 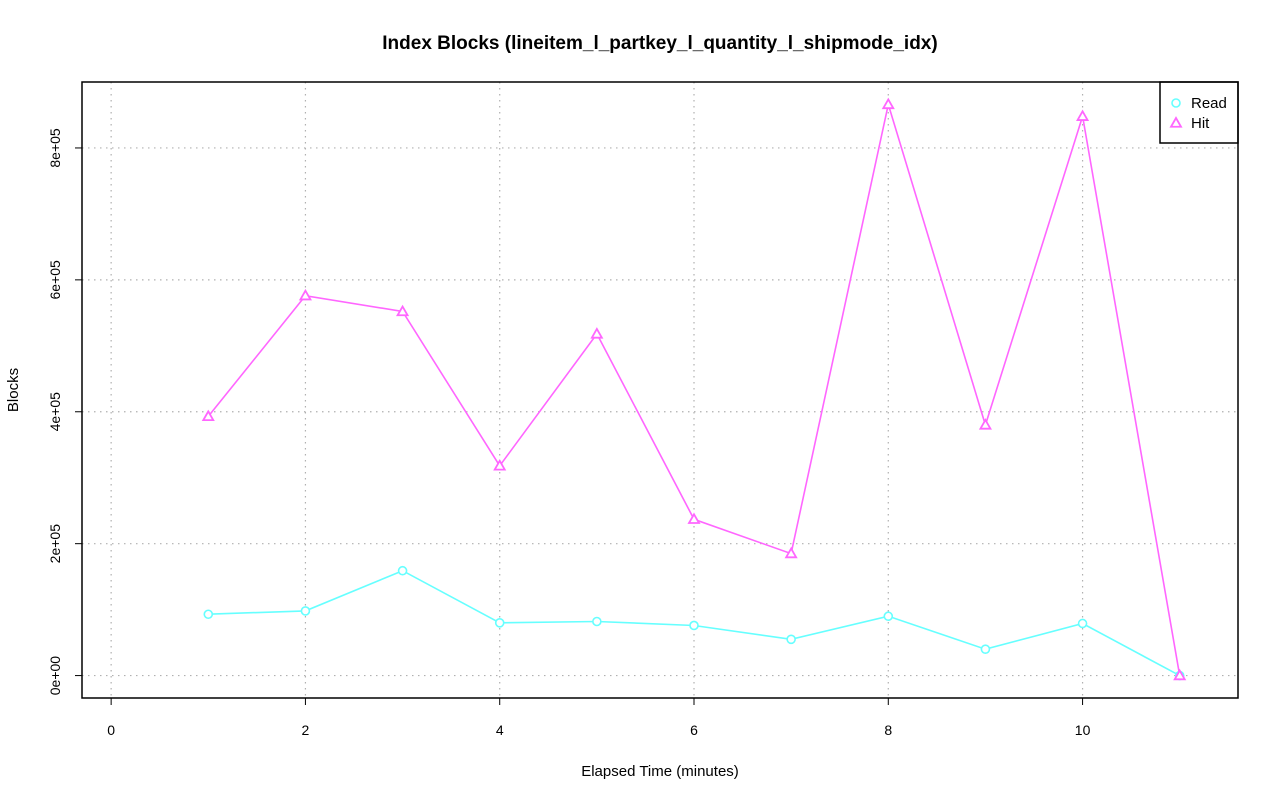 I want to click on x-axis: 0 2 4 6 8 10, so click(x=599, y=718).